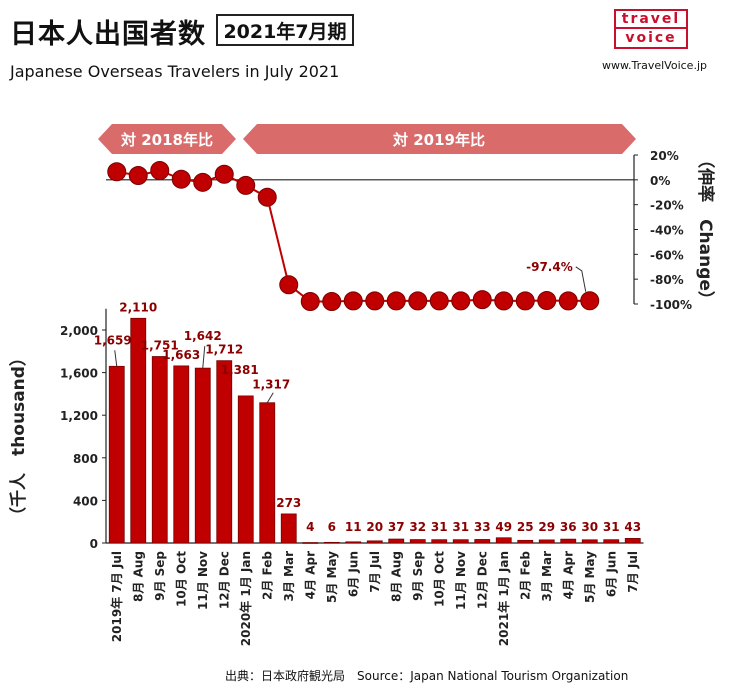 Image resolution: width=739 pixels, height=696 pixels. What do you see at coordinates (79, 331) in the screenshot?
I see `bar-y-tick-label: 2,000` at bounding box center [79, 331].